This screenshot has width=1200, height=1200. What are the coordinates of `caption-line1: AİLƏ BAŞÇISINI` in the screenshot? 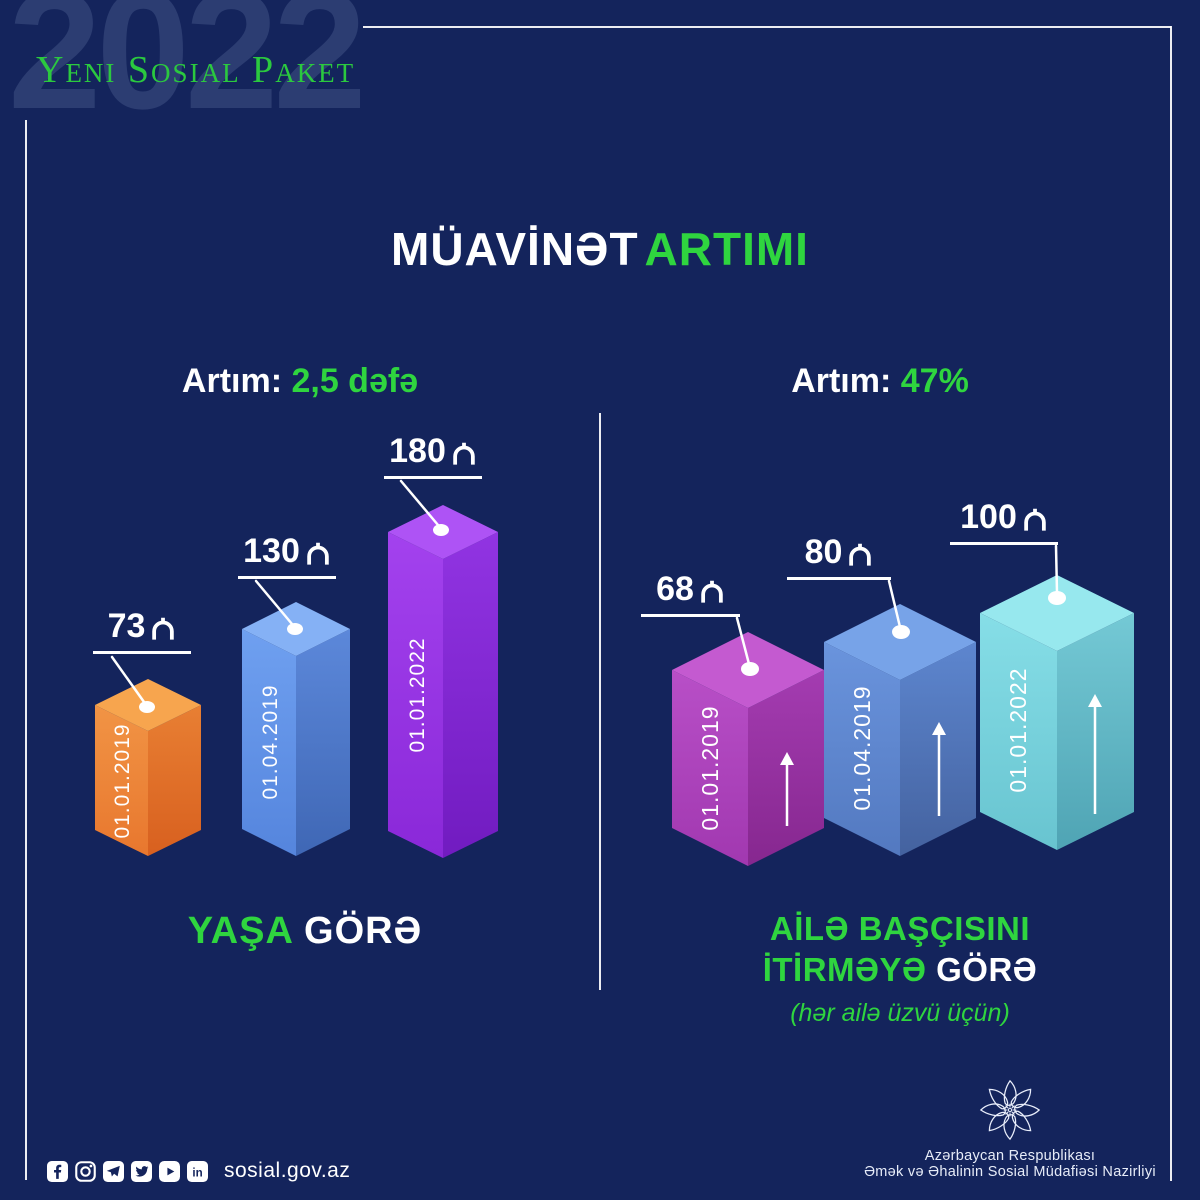 It's located at (900, 928).